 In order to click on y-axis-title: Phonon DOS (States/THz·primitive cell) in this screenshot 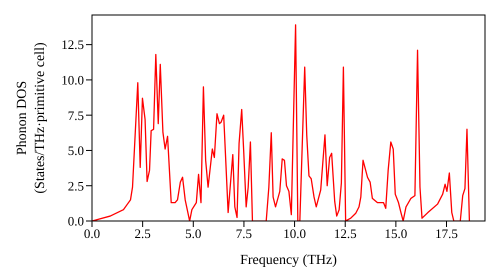, I will do `click(31, 118)`.